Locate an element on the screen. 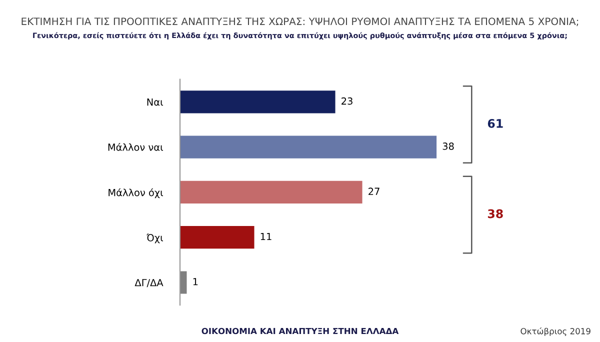 This screenshot has width=600, height=342. data-label: 11 is located at coordinates (266, 236).